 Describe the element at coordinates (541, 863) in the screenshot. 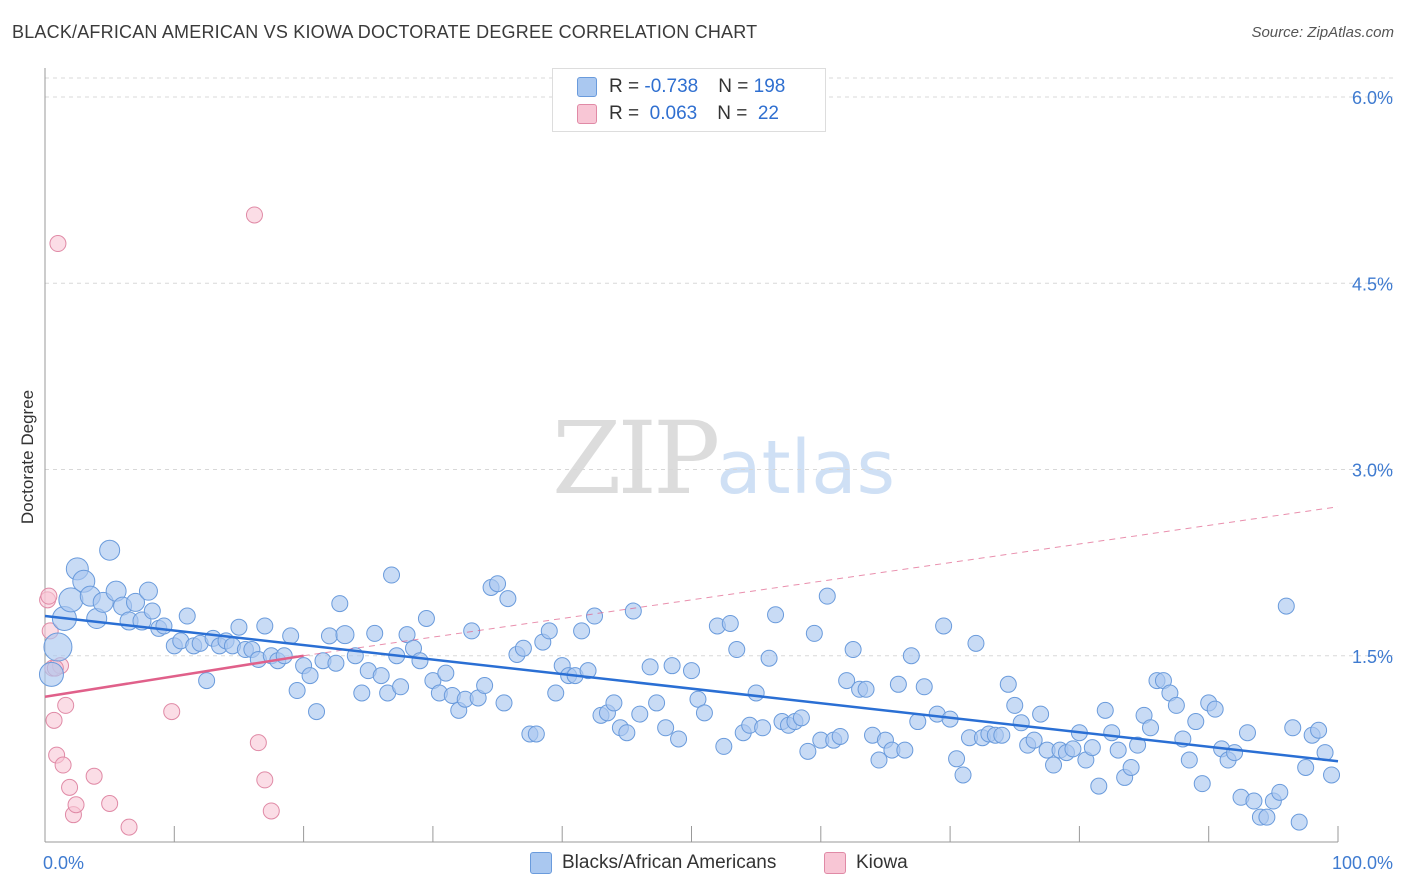

I see `bottom-legend-swatch-blacks` at that location.